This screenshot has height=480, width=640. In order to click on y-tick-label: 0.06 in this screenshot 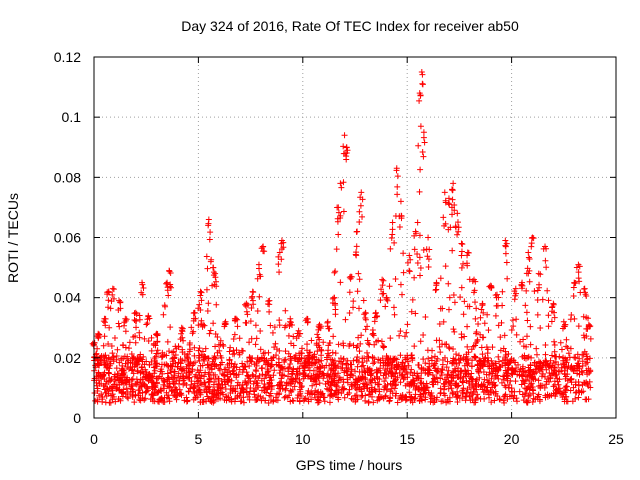, I will do `click(67, 238)`.